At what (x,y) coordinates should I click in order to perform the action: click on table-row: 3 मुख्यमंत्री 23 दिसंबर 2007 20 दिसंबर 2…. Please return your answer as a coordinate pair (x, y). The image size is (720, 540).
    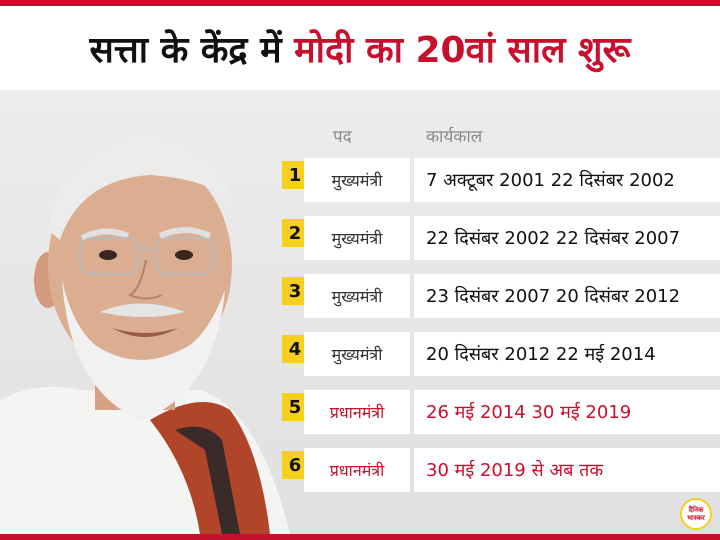
    Looking at the image, I should click on (501, 296).